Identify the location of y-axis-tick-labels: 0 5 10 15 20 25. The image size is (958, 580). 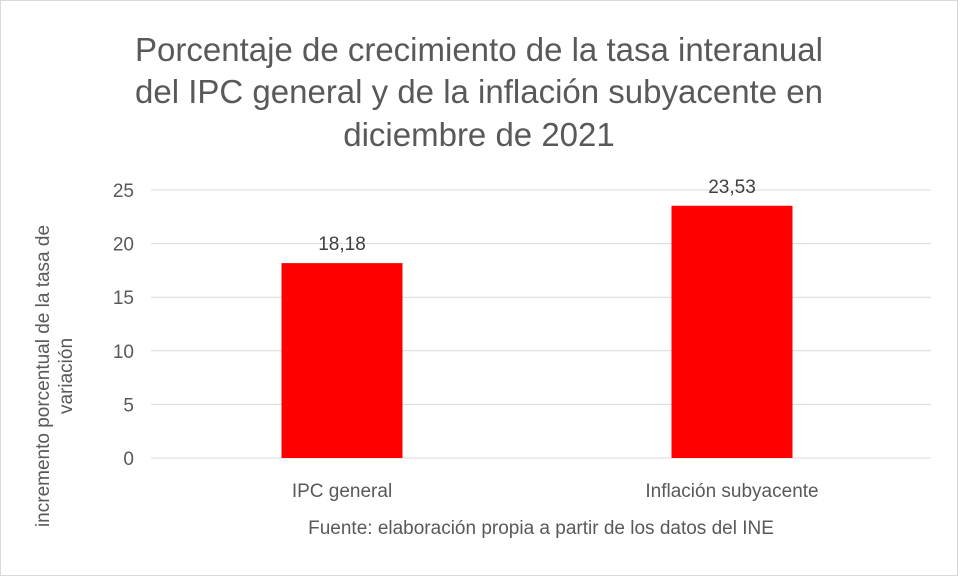
(123, 325).